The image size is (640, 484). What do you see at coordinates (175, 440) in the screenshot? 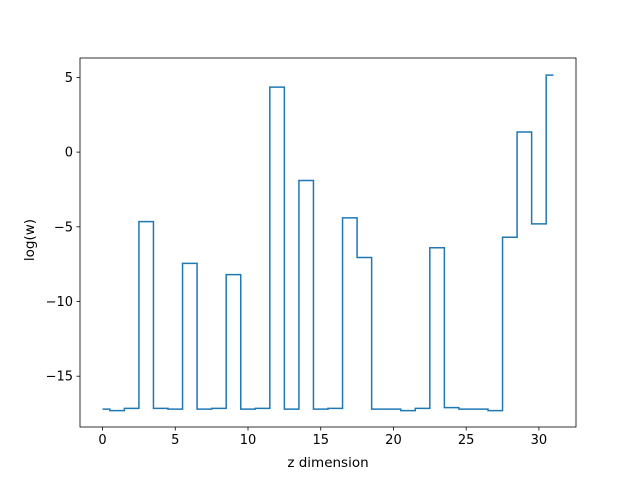
I see `x-tick-label: 5` at bounding box center [175, 440].